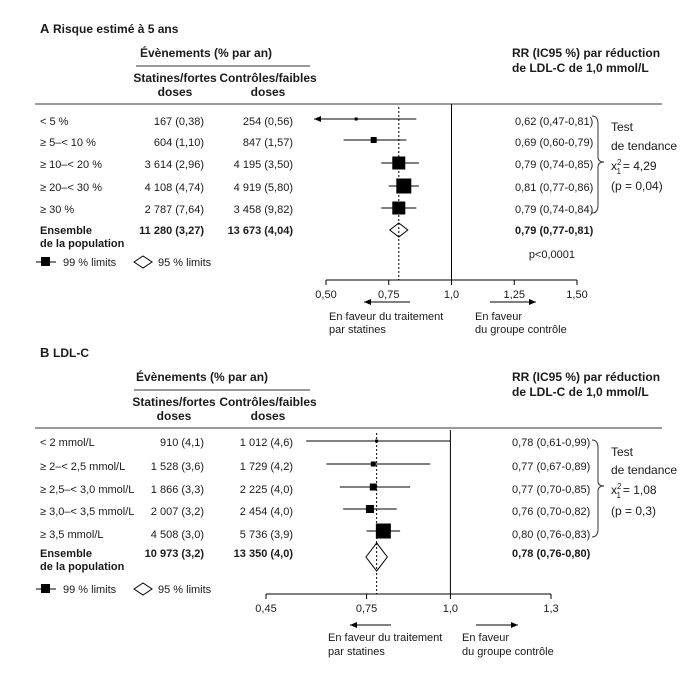 The image size is (700, 678). Describe the element at coordinates (634, 167) in the screenshot. I see `panel-a-trend-chi: x2 1 = 4,29` at that location.